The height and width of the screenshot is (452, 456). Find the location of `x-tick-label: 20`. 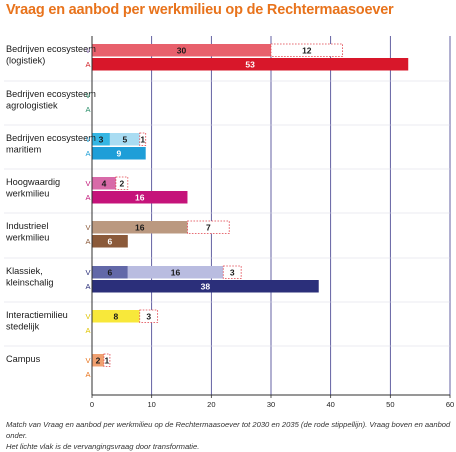

x-tick-label: 20 is located at coordinates (211, 404).